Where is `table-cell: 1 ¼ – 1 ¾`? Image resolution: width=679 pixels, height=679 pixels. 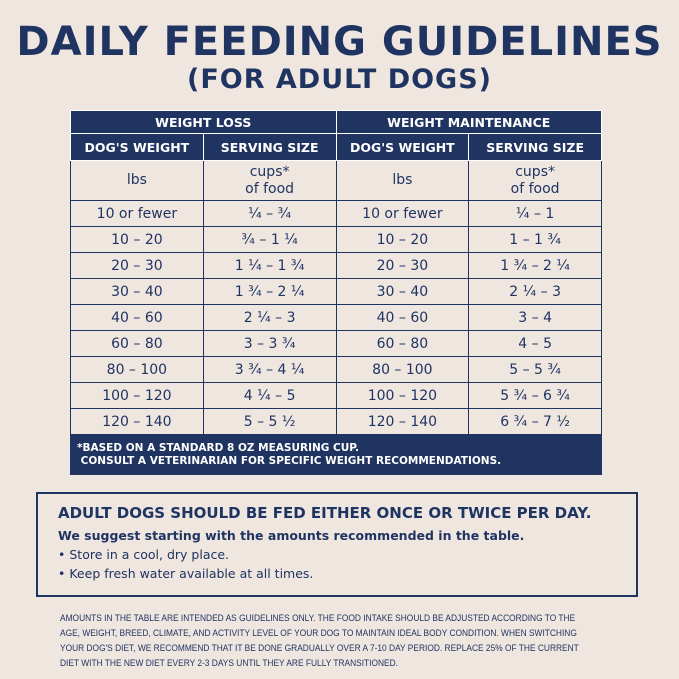 table-cell: 1 ¼ – 1 ¾ is located at coordinates (269, 265).